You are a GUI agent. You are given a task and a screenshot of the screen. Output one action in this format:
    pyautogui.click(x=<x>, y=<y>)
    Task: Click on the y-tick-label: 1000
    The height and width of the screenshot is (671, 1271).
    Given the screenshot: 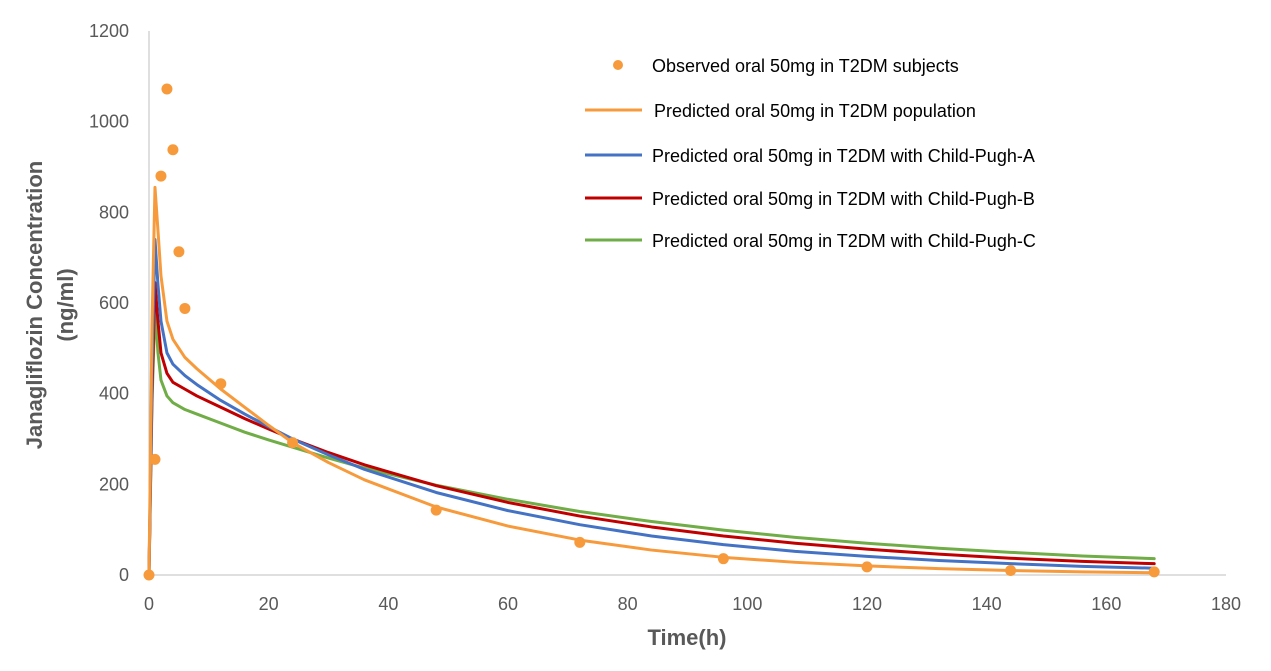 What is the action you would take?
    pyautogui.click(x=109, y=122)
    